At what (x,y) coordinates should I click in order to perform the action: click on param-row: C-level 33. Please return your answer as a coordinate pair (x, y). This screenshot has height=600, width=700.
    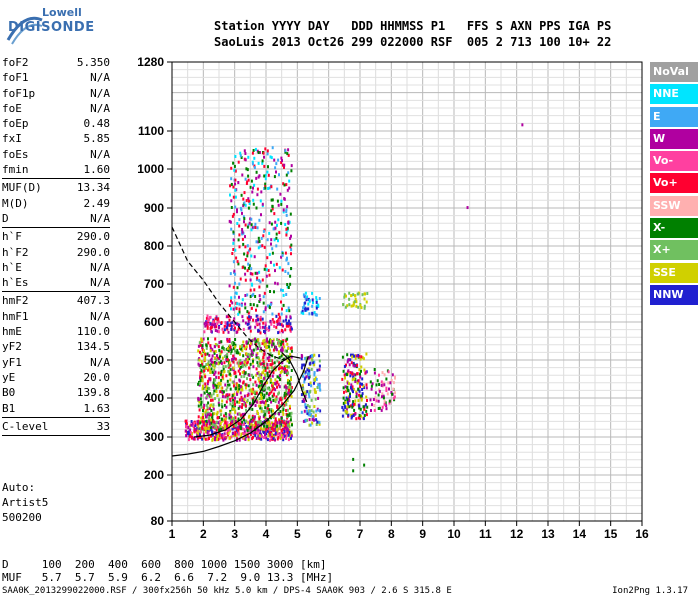
    Looking at the image, I should click on (56, 426).